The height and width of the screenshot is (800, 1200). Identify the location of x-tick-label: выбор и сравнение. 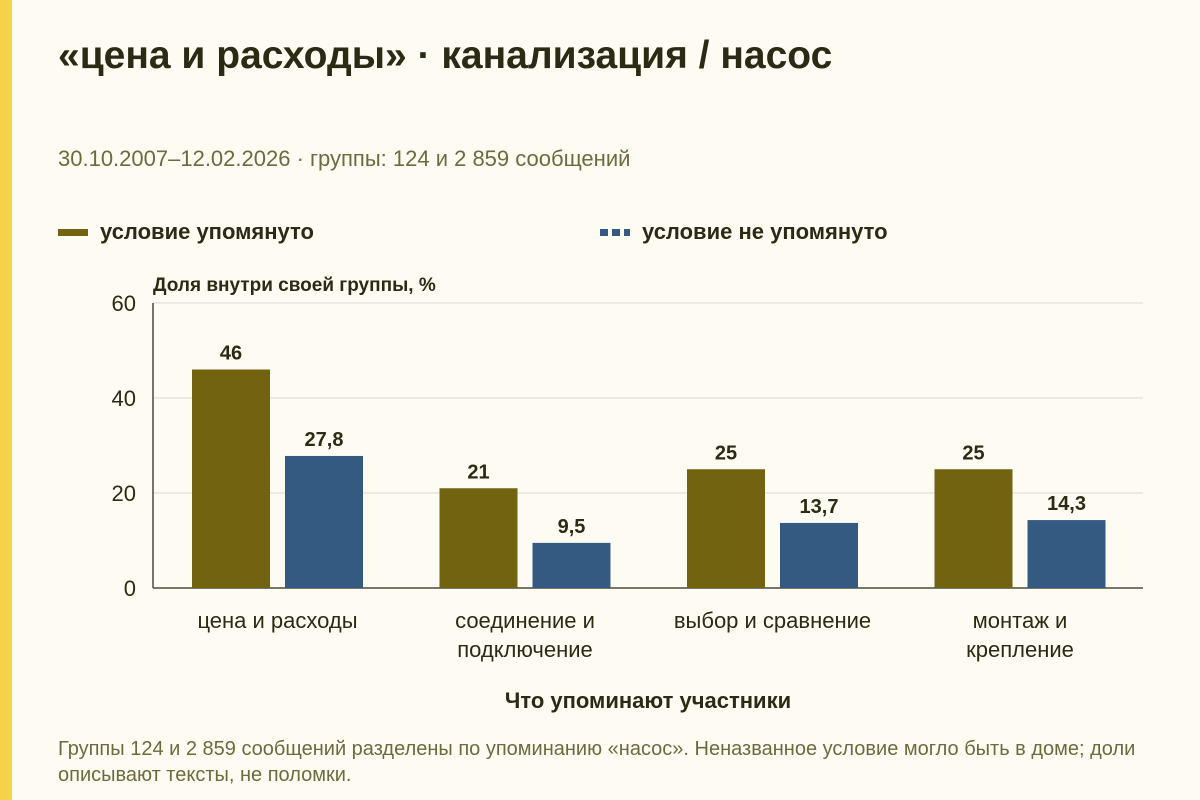
(772, 620).